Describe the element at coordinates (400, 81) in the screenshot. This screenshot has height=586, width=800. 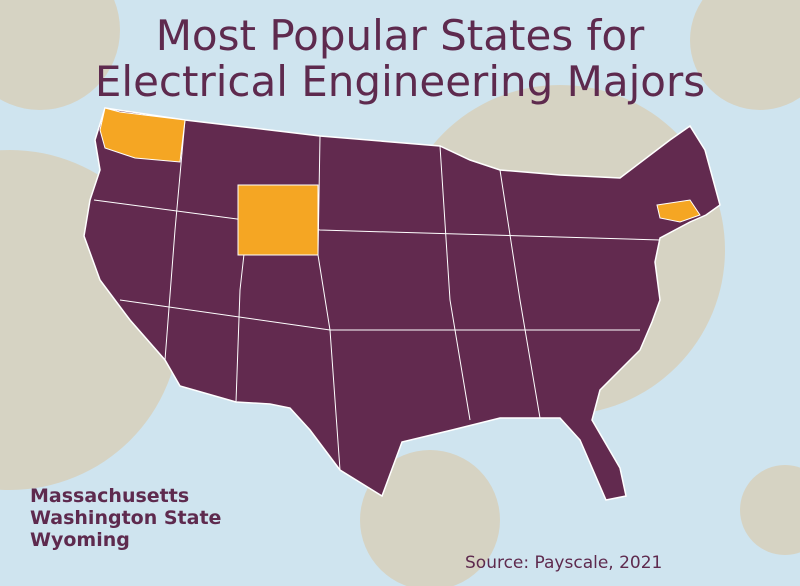
I see `title-line: Electrical Engineering Majors` at that location.